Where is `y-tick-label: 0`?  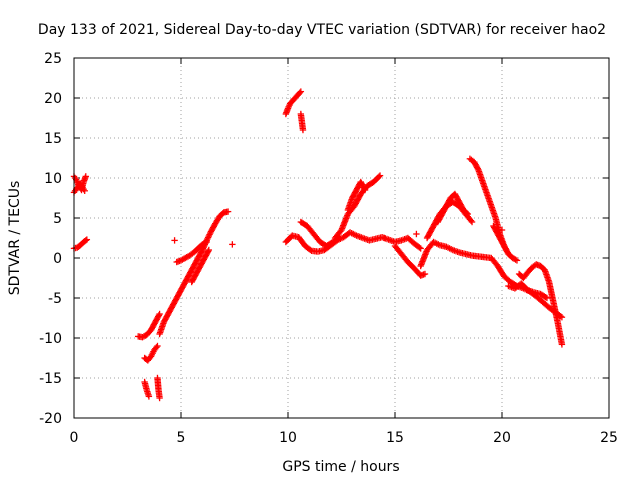 y-tick-label: 0 is located at coordinates (57, 259).